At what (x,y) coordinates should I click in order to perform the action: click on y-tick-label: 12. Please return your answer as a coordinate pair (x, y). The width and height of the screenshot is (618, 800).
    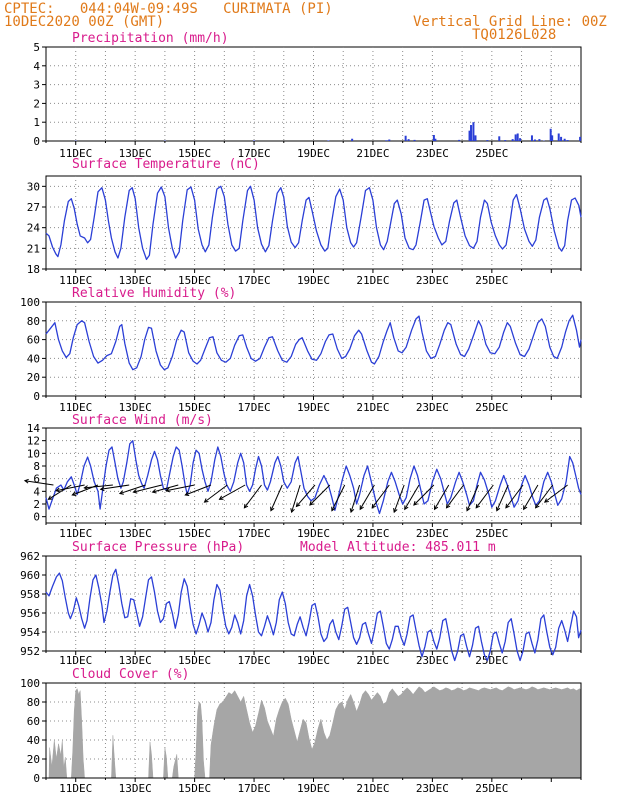
    Looking at the image, I should click on (33, 441).